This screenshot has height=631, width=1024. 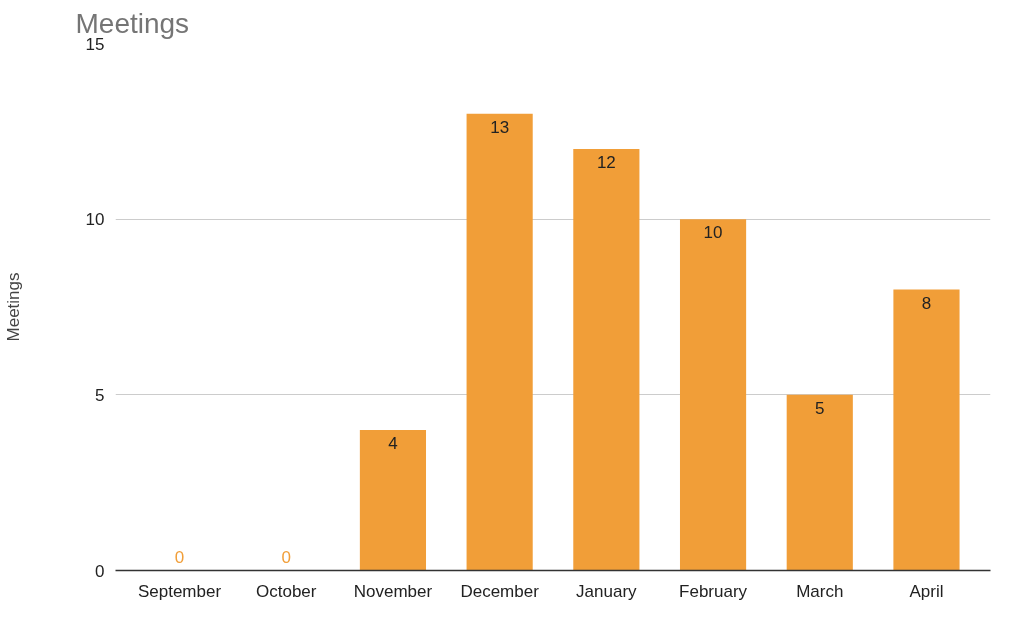 What do you see at coordinates (820, 591) in the screenshot?
I see `x-tick-label: March` at bounding box center [820, 591].